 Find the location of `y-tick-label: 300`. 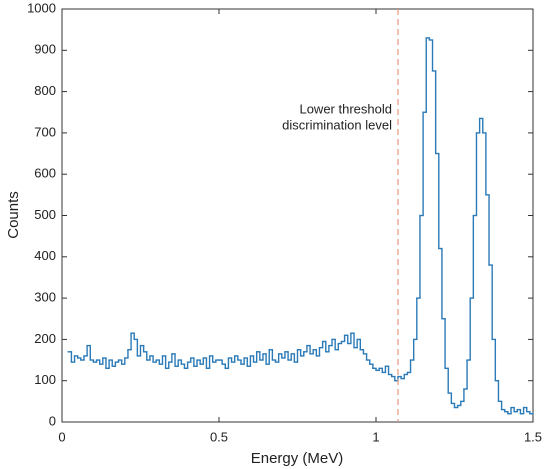

y-tick-label: 300 is located at coordinates (45, 297).